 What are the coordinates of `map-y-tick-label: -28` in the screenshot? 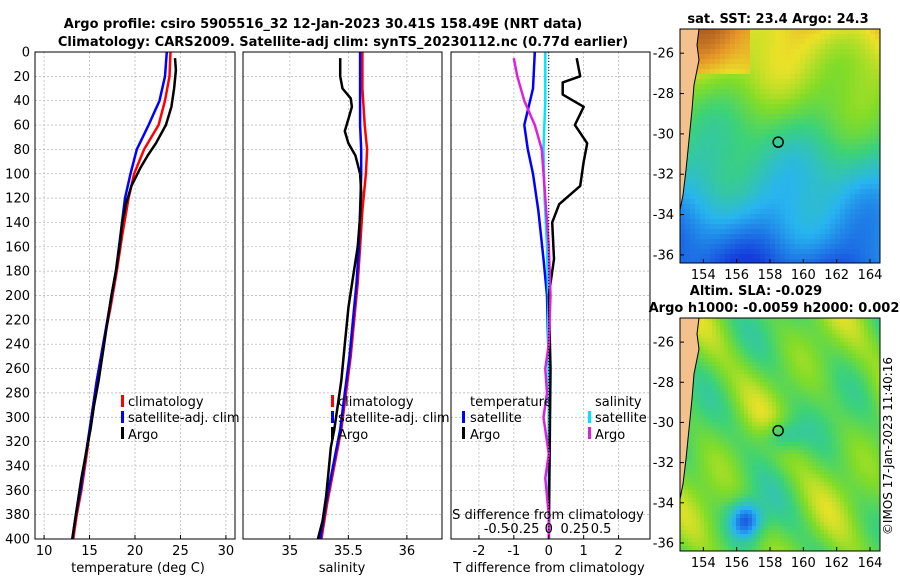 It's located at (663, 94).